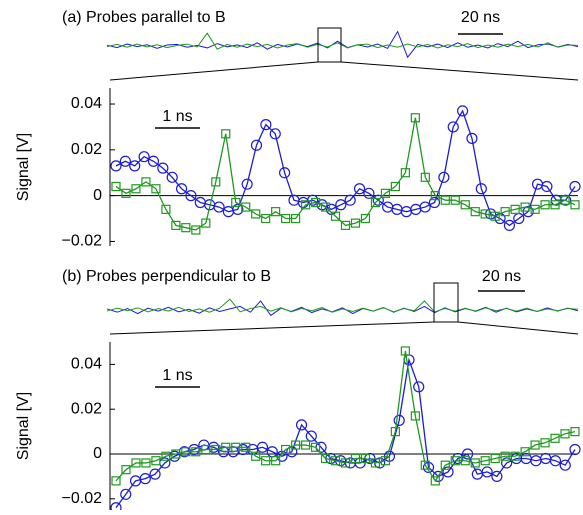 Image resolution: width=583 pixels, height=515 pixels. I want to click on y-tick-label: 0.02, so click(86, 149).